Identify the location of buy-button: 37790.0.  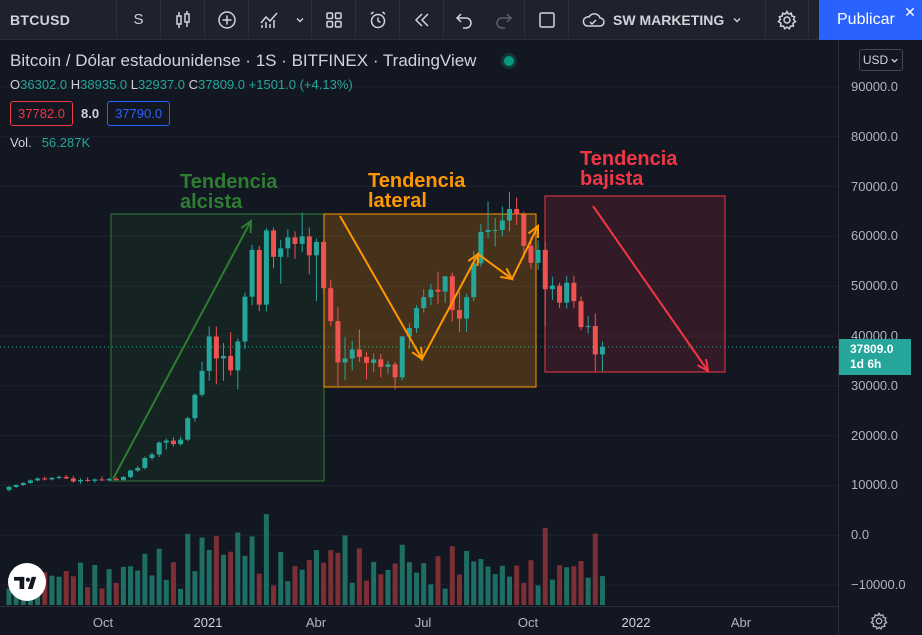
(139, 113).